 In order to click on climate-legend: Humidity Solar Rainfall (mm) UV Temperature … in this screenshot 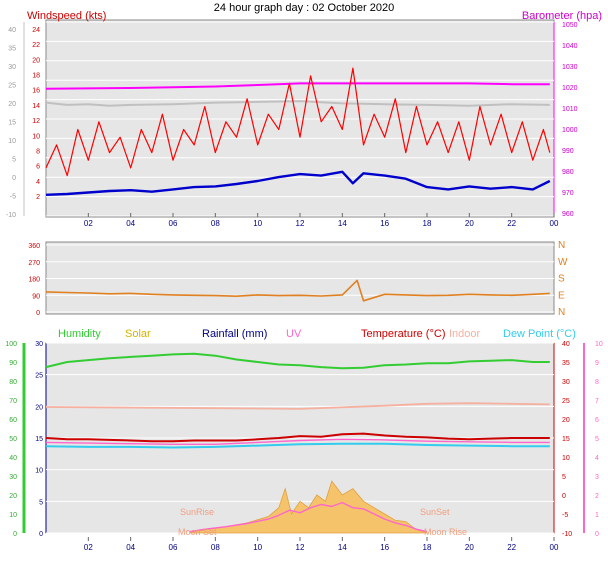, I will do `click(317, 334)`.